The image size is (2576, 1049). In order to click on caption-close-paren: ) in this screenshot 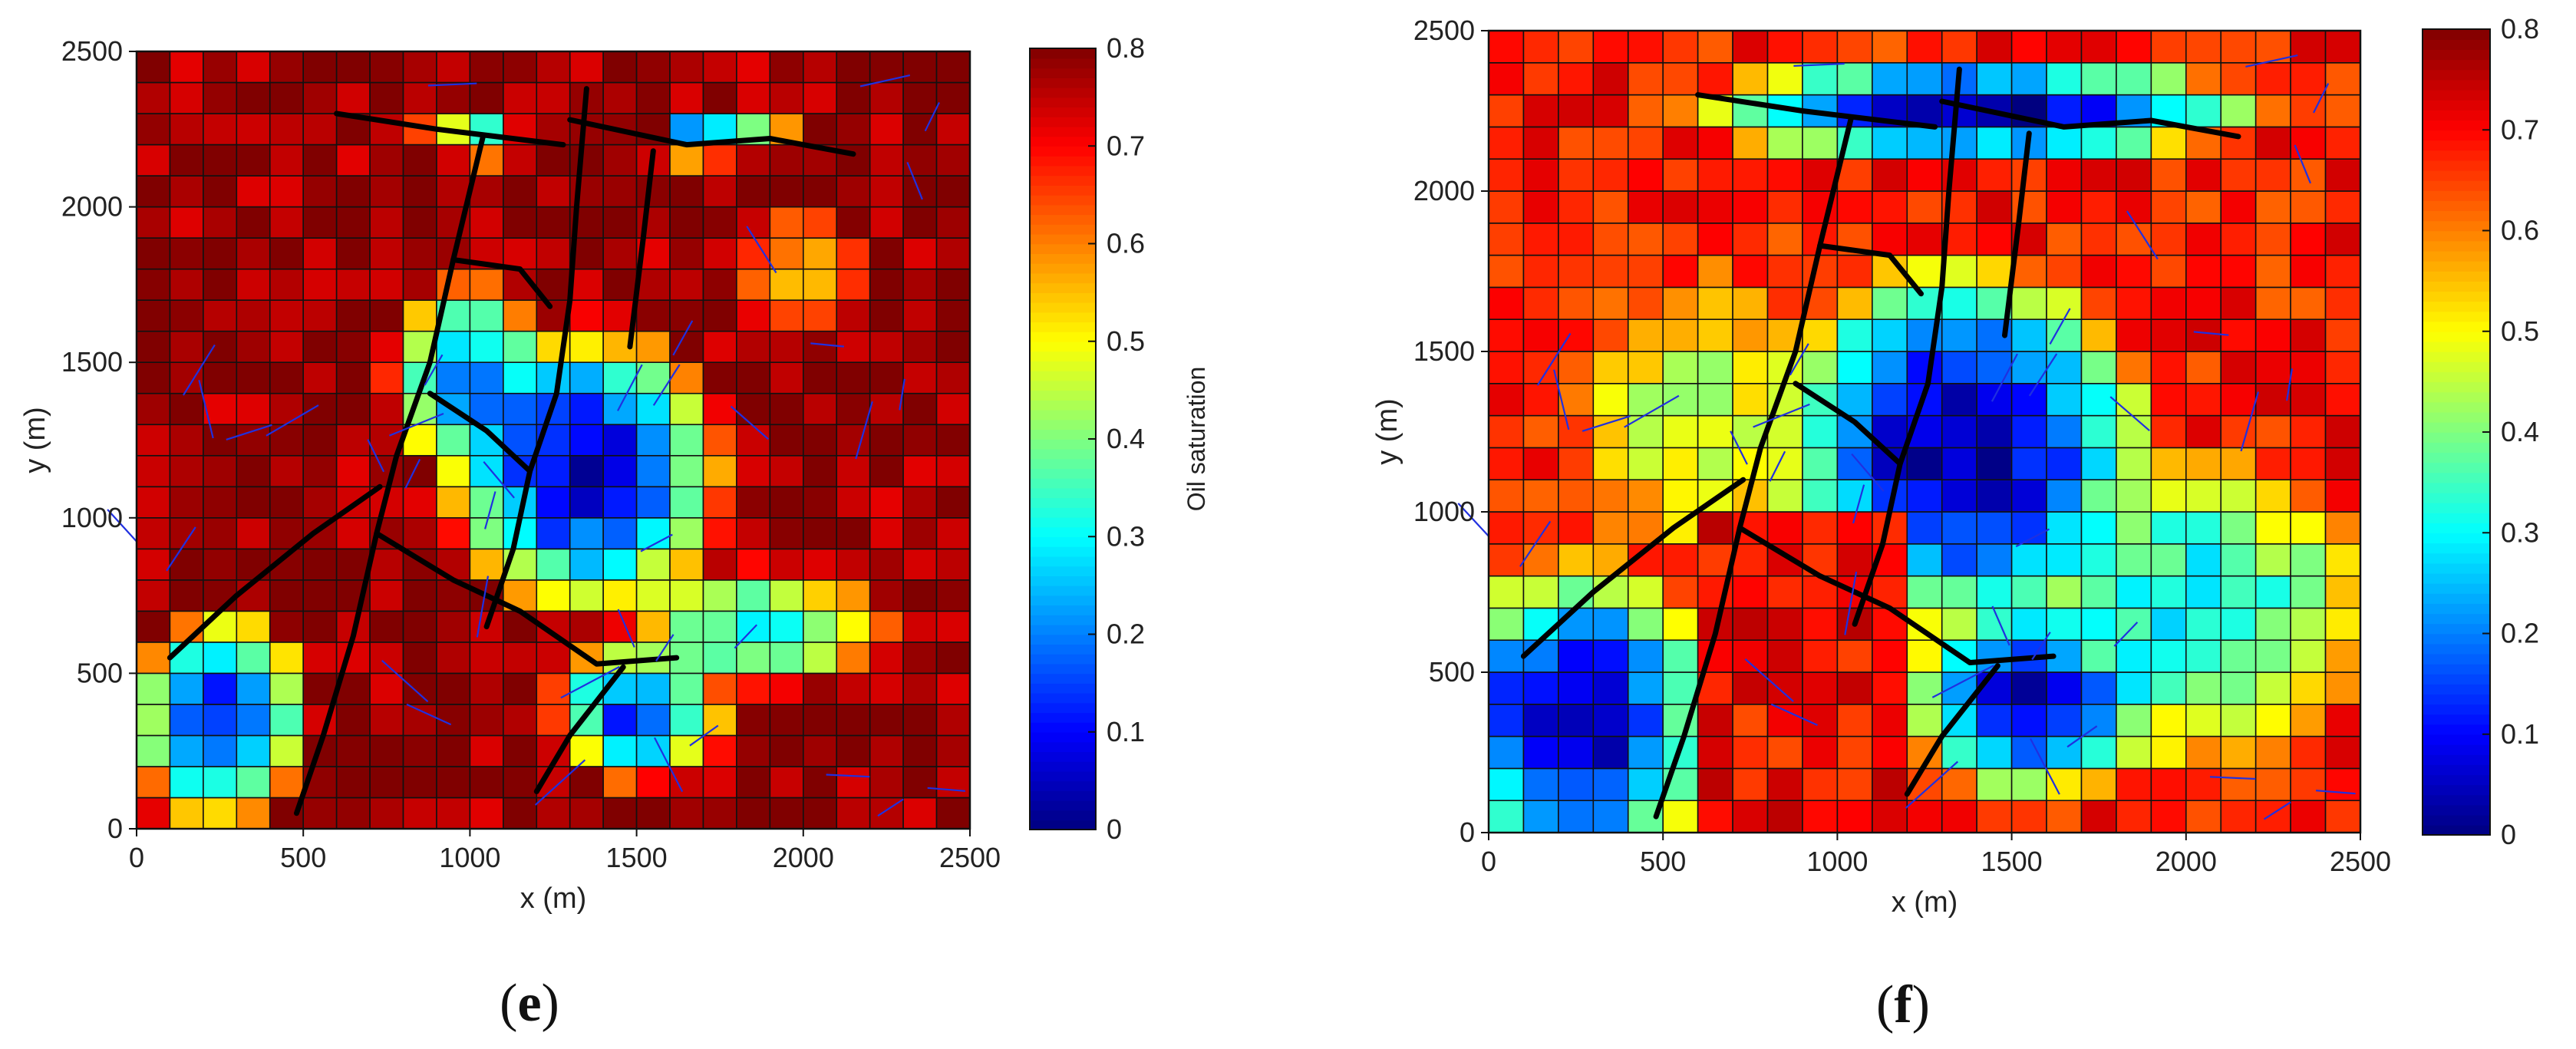, I will do `click(1921, 1004)`.